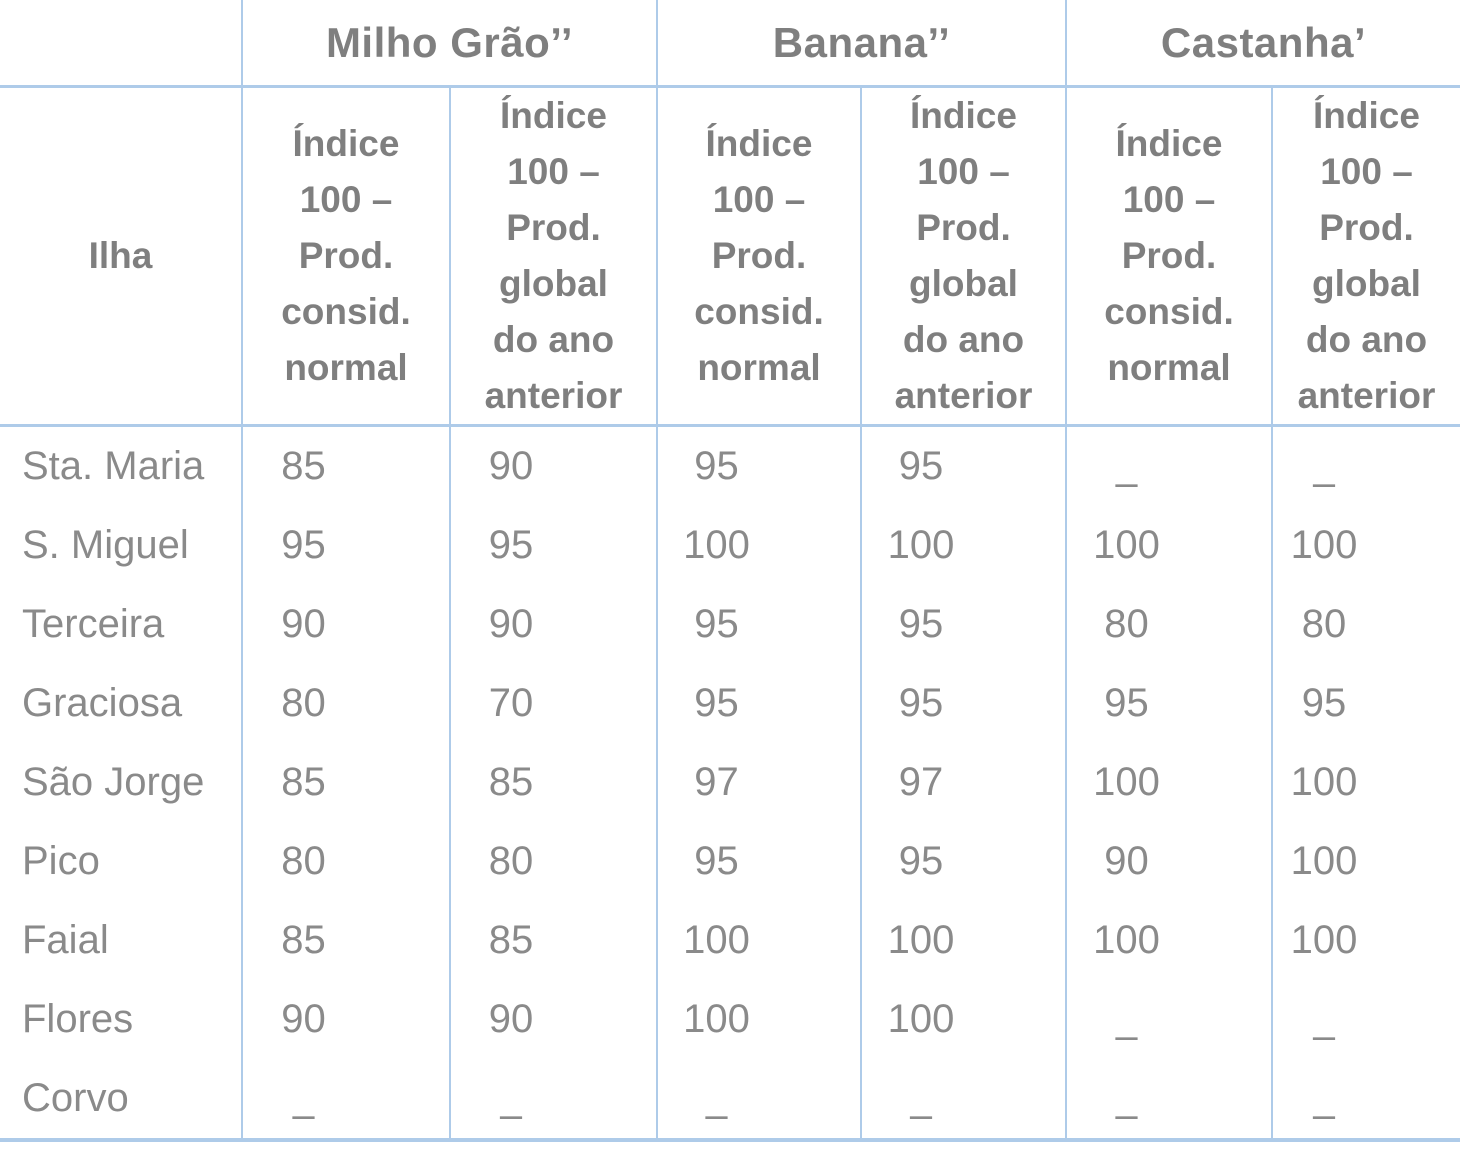 The image size is (1460, 1158). I want to click on group-header-row: Milho Grão’’ Banana’’ Castanha’, so click(730, 44).